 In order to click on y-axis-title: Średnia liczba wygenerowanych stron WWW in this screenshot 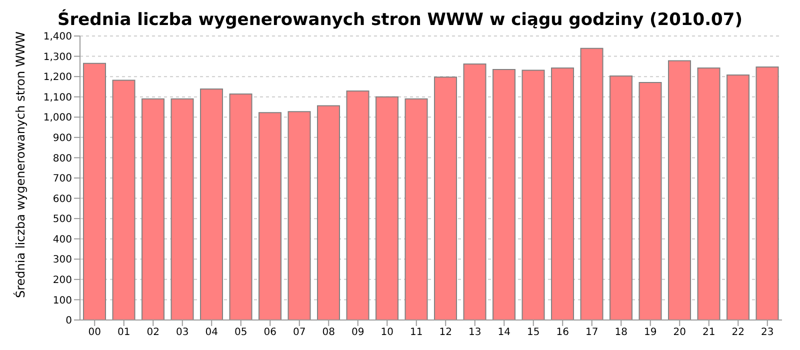, I will do `click(20, 164)`.